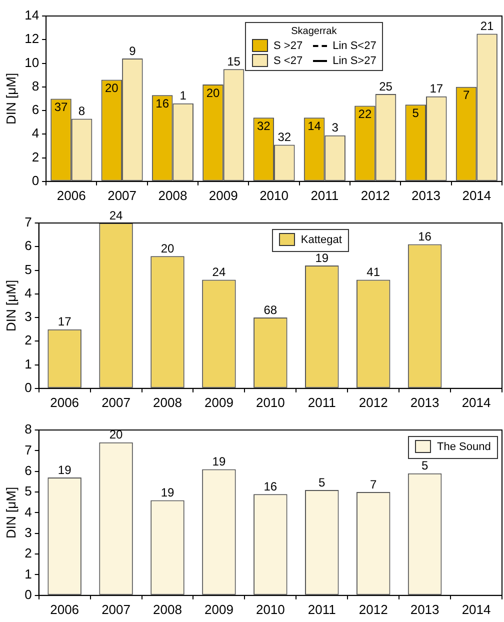 The width and height of the screenshot is (504, 622). Describe the element at coordinates (464, 446) in the screenshot. I see `legend-label: The Sound` at that location.